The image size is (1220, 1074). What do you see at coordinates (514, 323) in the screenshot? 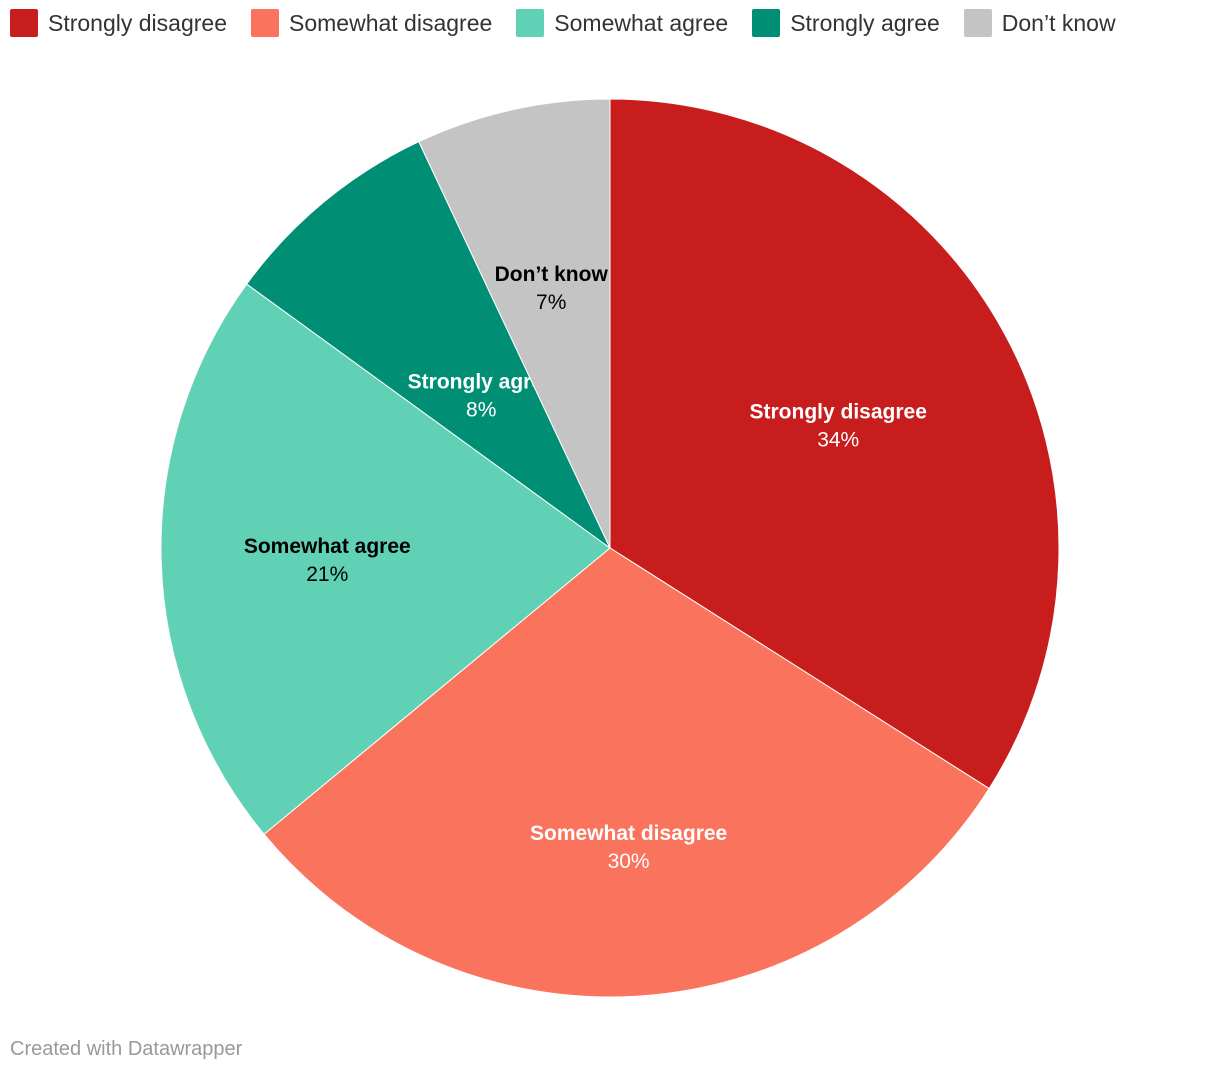
I see `pie-slice-dont-know` at bounding box center [514, 323].